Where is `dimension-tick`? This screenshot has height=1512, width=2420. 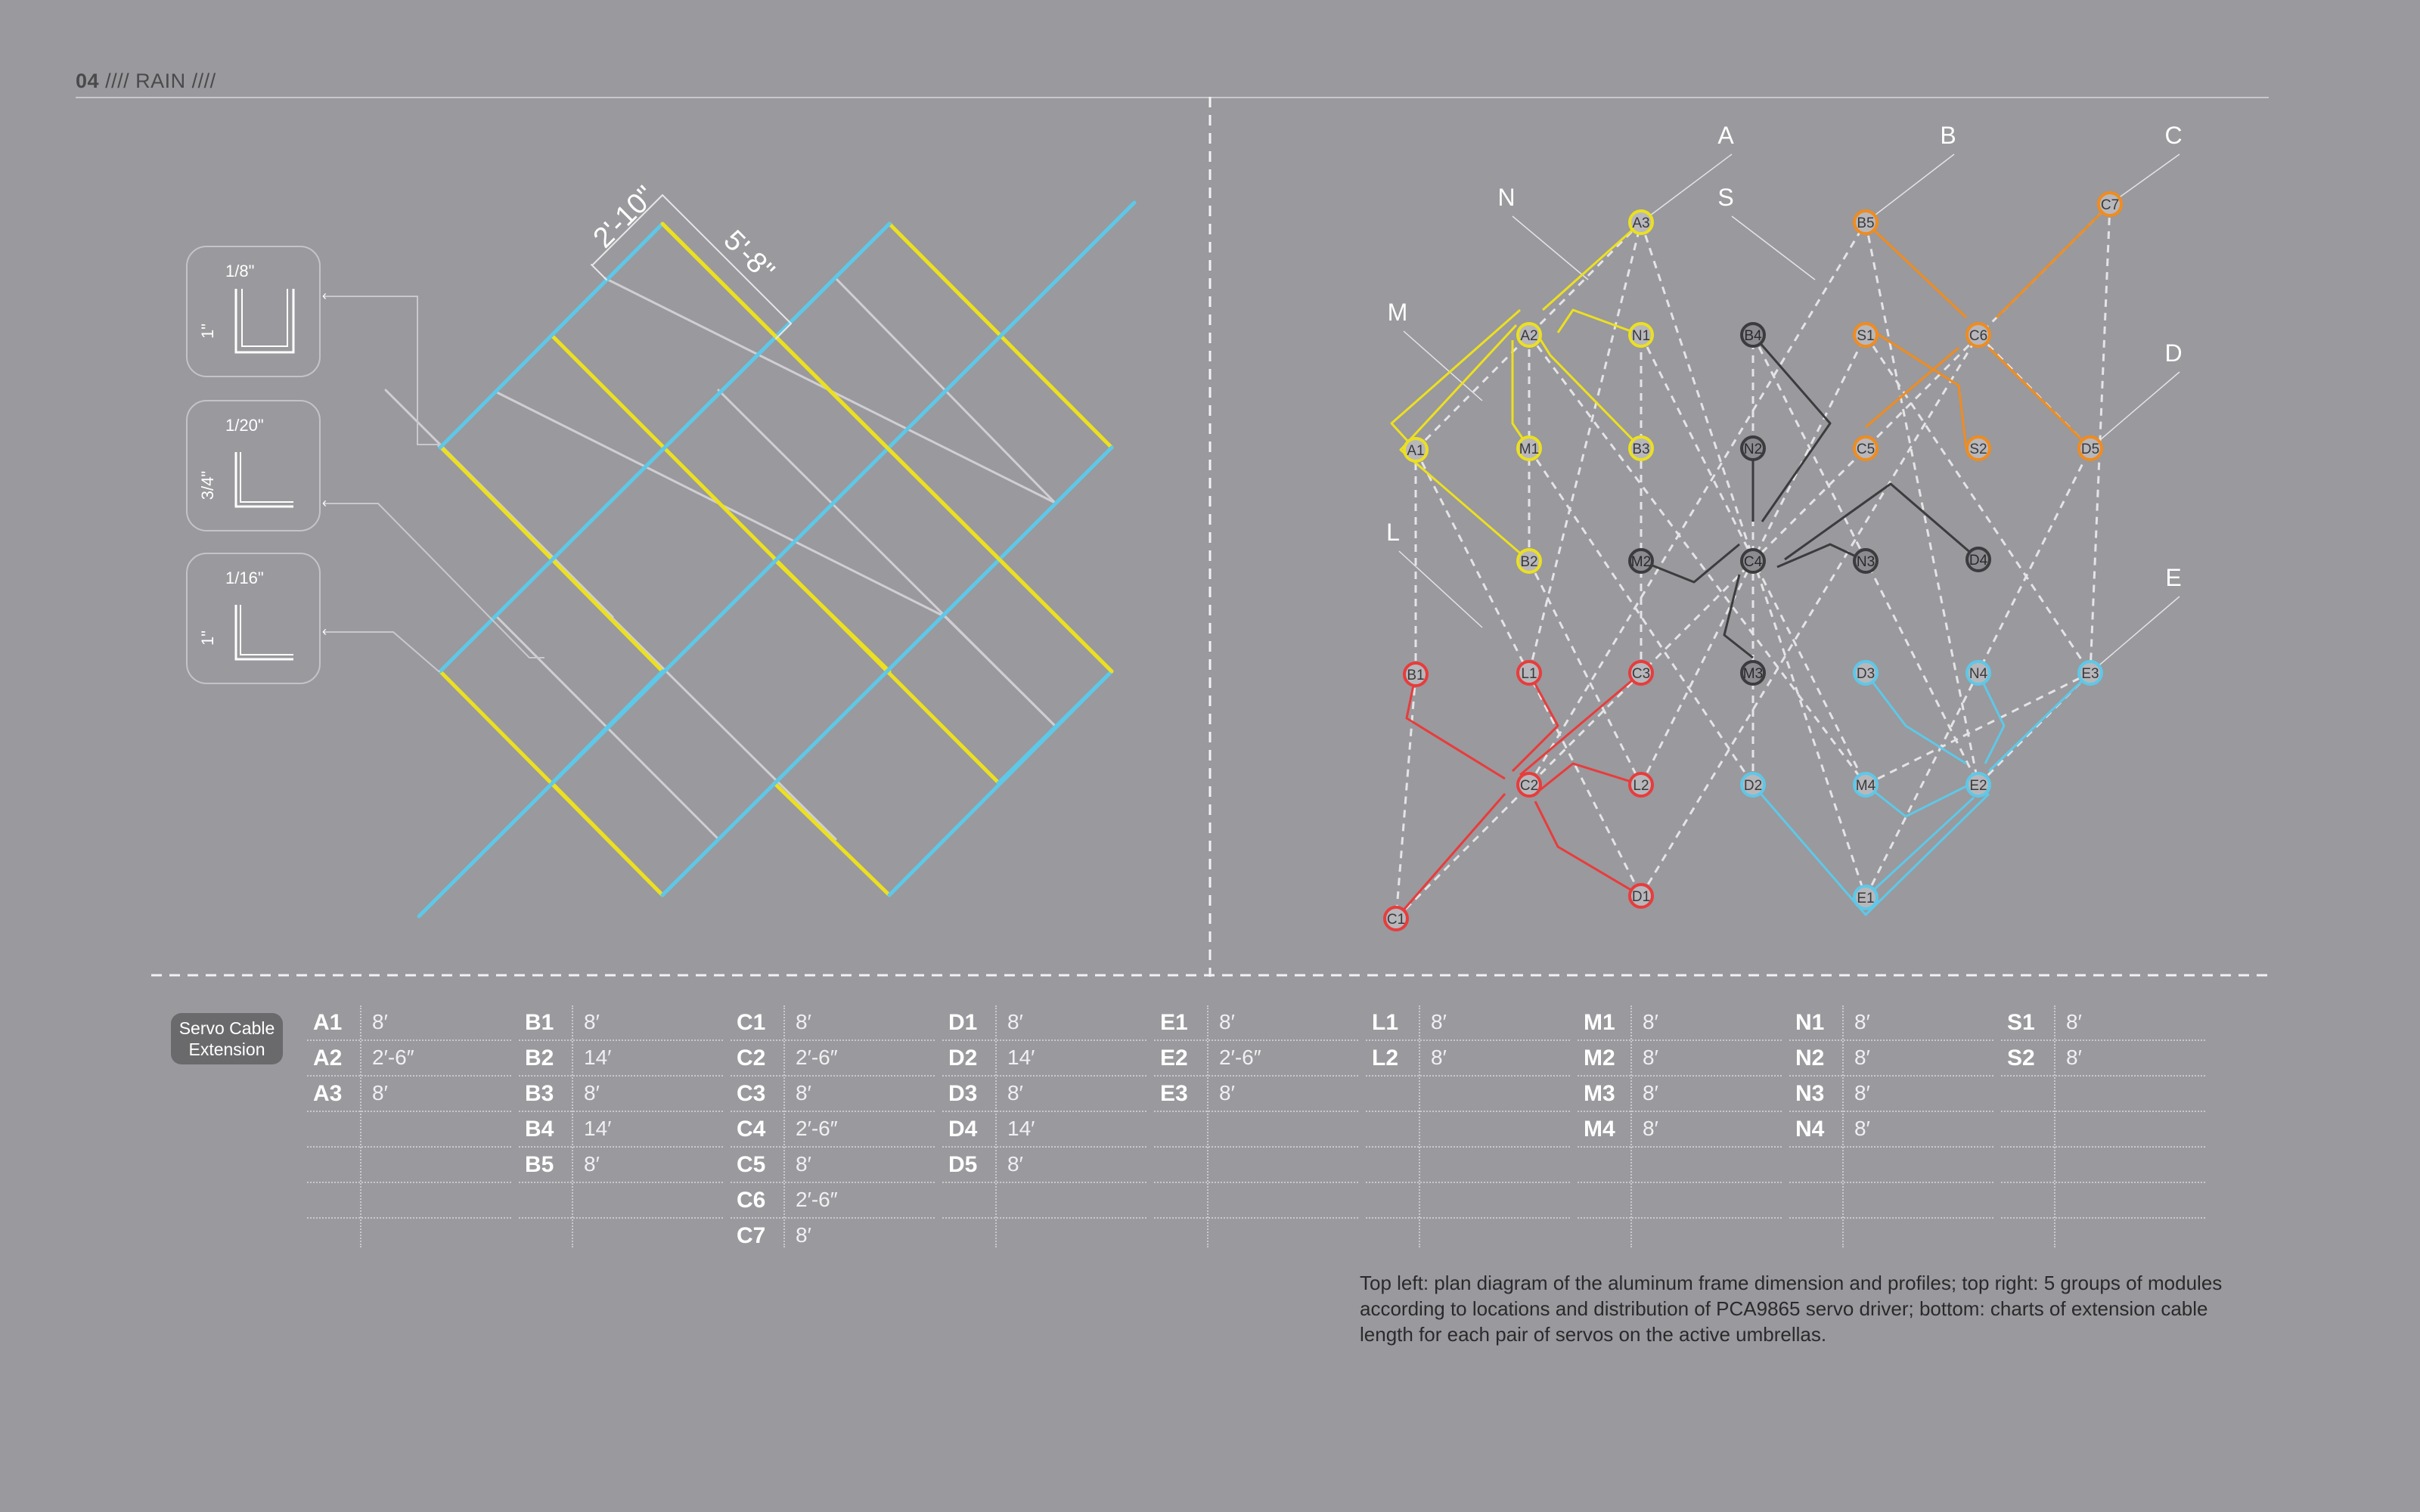 dimension-tick is located at coordinates (599, 272).